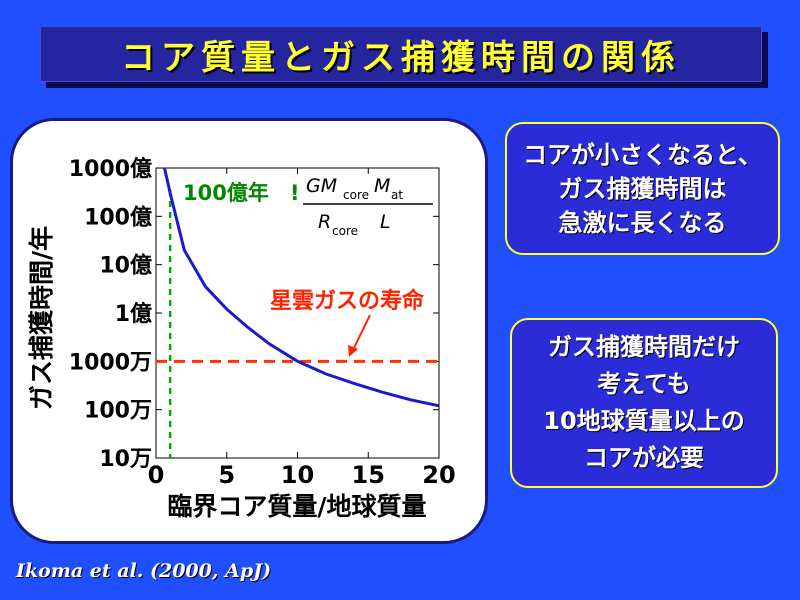  Describe the element at coordinates (644, 421) in the screenshot. I see `callout-line: 10地球質量以上の` at that location.